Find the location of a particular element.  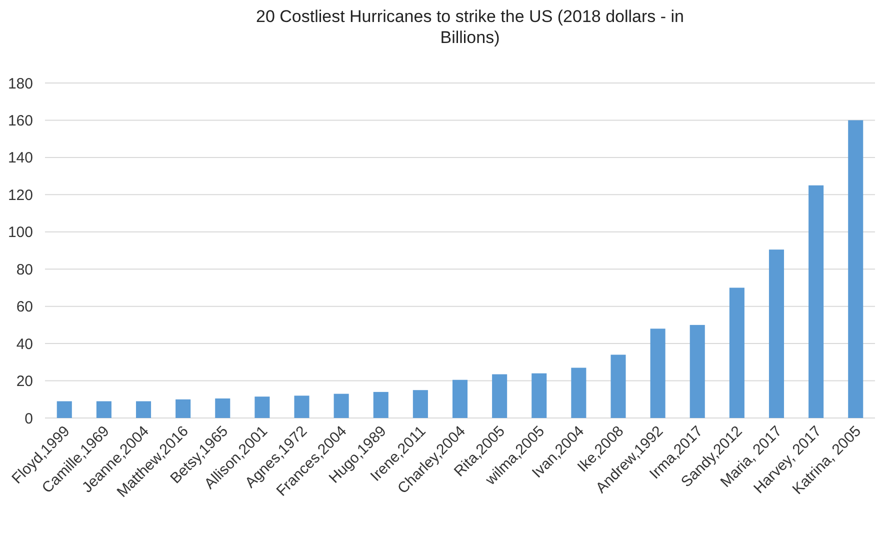

y-tick-label: 0 is located at coordinates (28, 419).